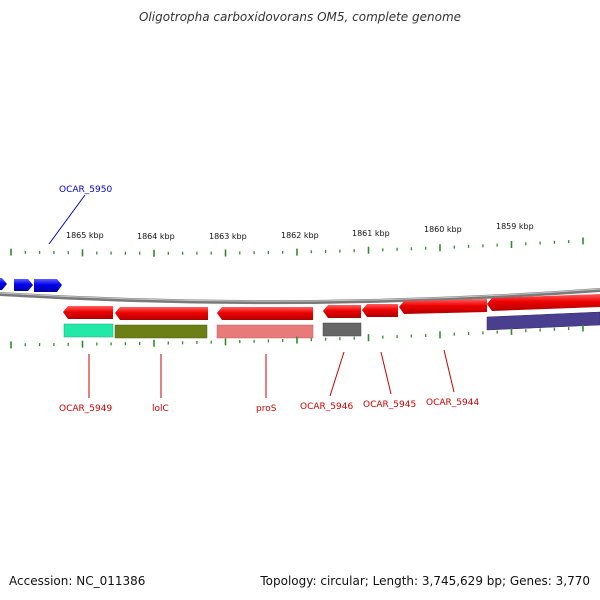 This screenshot has height=600, width=600. I want to click on genome-backbone, so click(300, 296).